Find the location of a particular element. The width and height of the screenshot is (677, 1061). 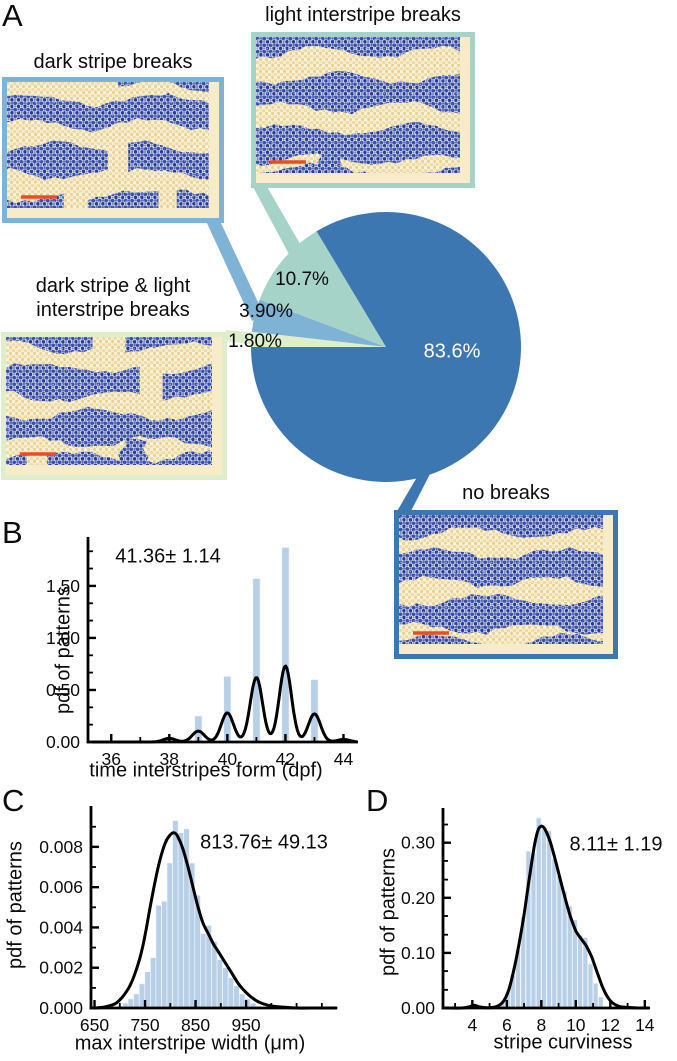

svg-text: 0.002 is located at coordinates (61, 968).